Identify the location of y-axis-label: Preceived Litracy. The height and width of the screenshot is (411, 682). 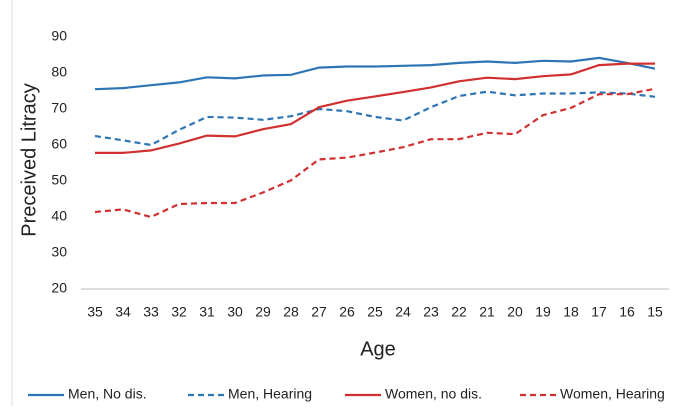
(29, 159).